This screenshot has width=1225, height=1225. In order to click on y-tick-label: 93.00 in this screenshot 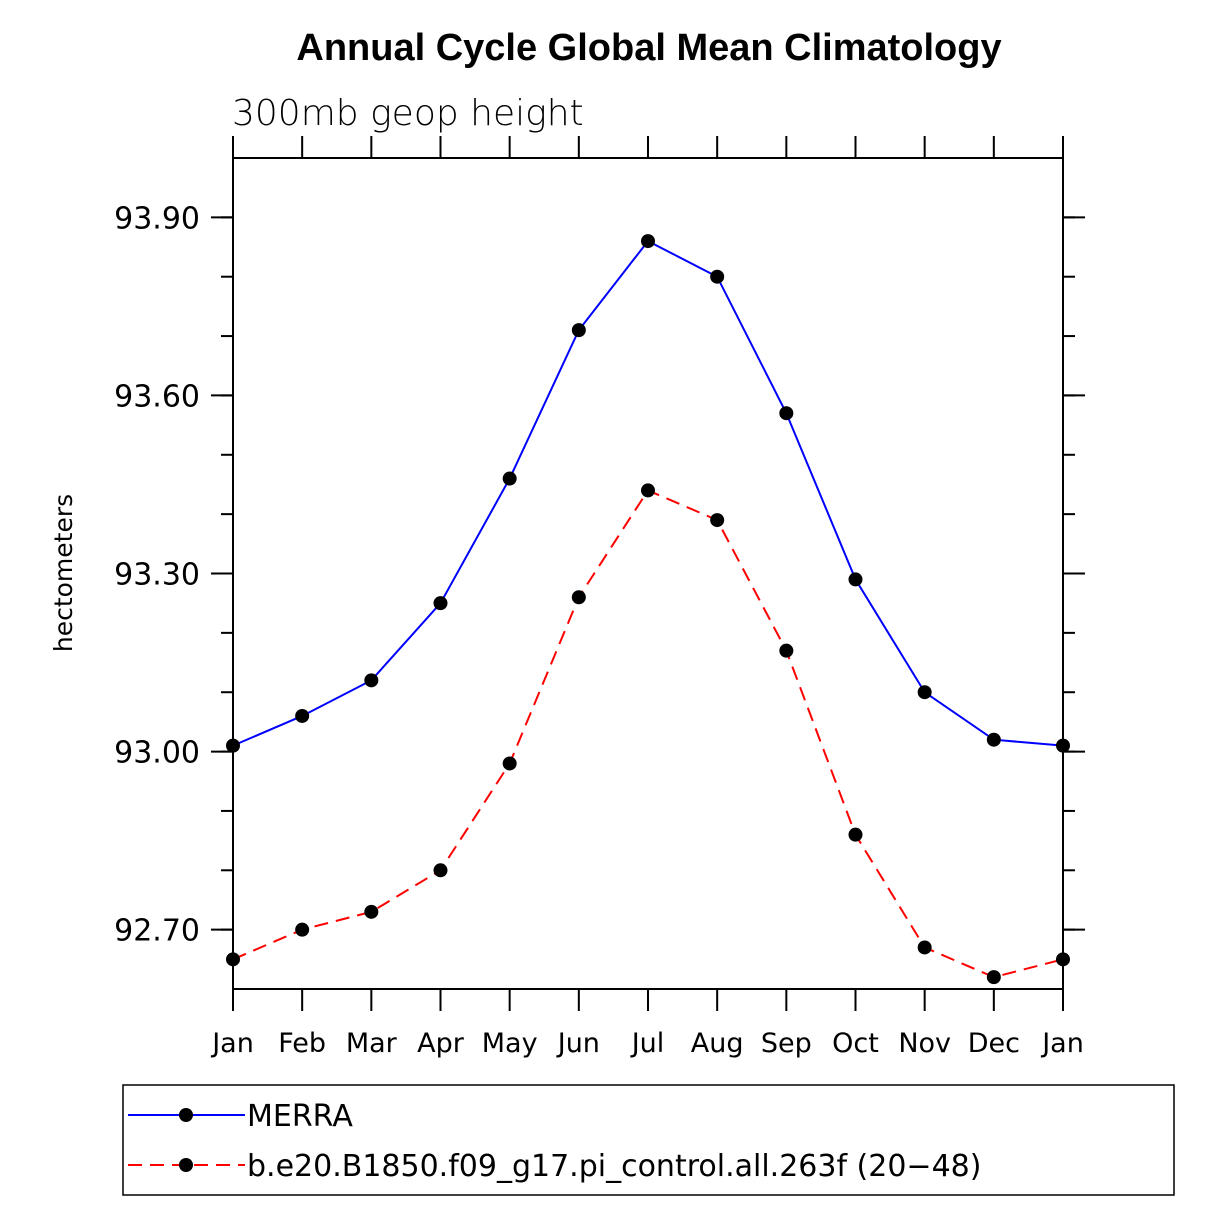, I will do `click(157, 753)`.